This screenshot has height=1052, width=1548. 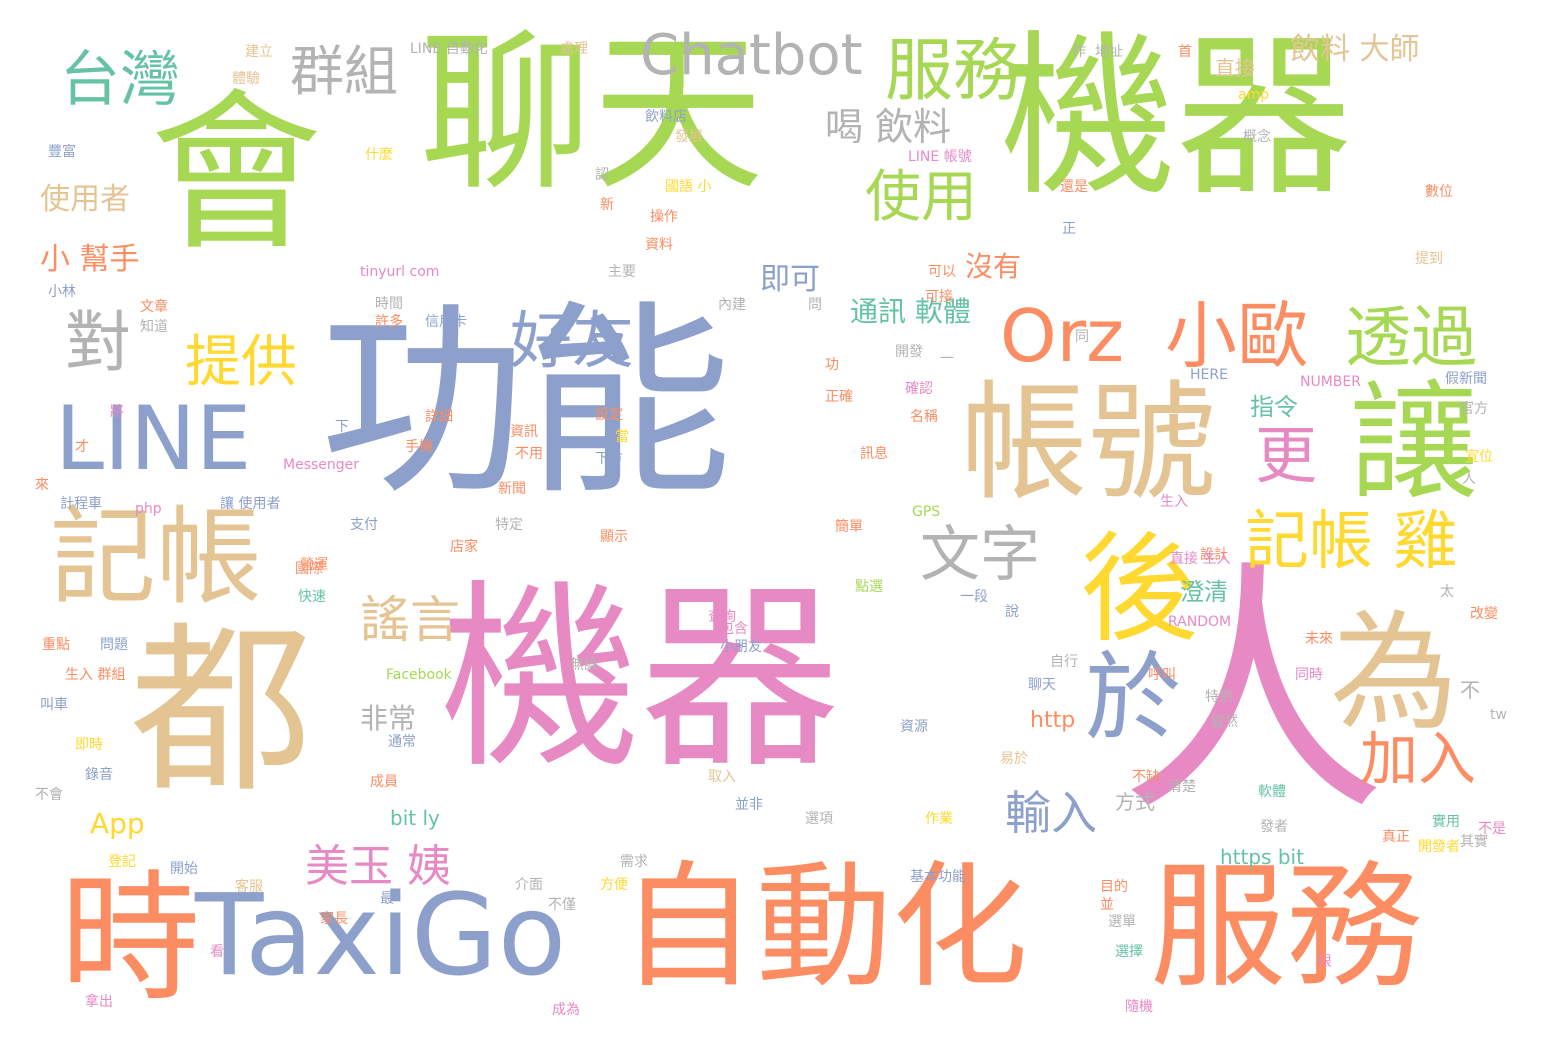 What do you see at coordinates (1135, 802) in the screenshot?
I see `word-fangshi: 方式` at bounding box center [1135, 802].